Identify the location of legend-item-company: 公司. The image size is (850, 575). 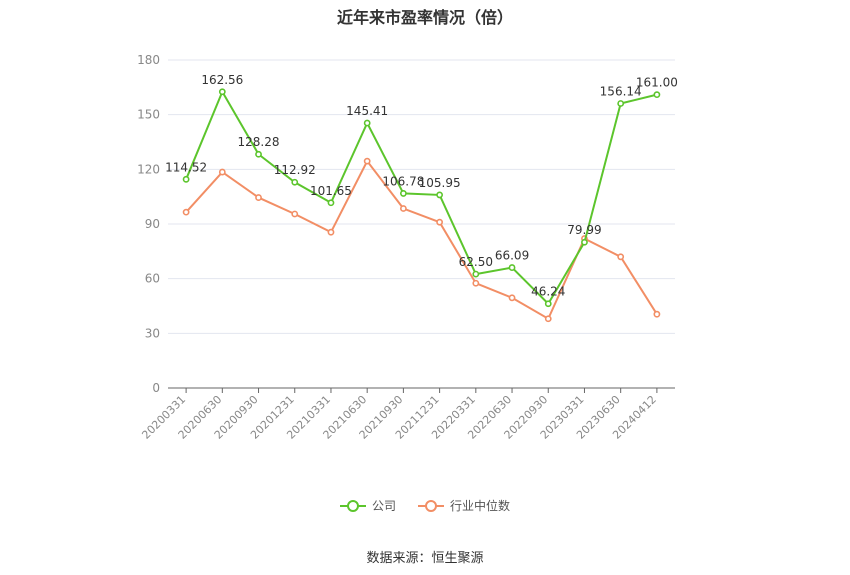
(367, 505).